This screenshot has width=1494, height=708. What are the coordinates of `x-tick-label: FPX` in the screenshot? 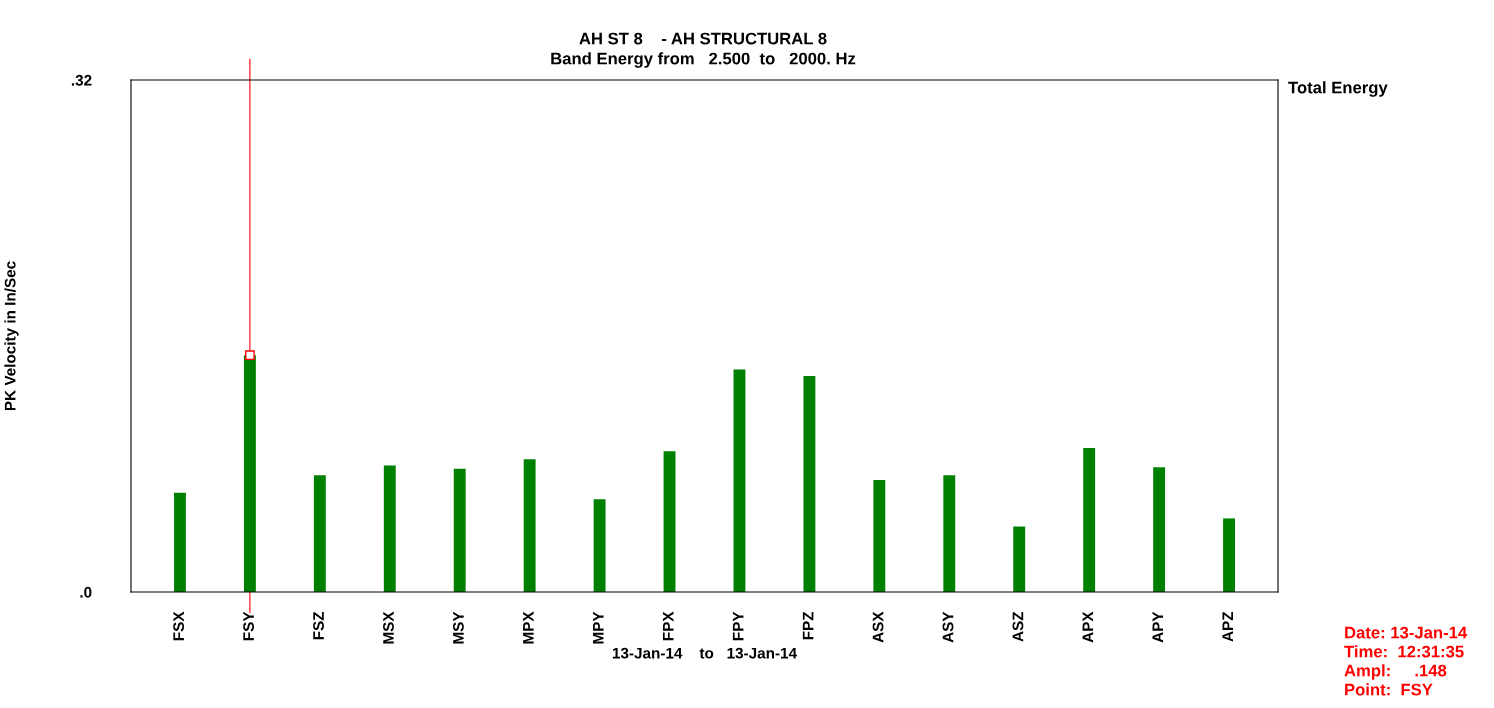 It's located at (668, 626).